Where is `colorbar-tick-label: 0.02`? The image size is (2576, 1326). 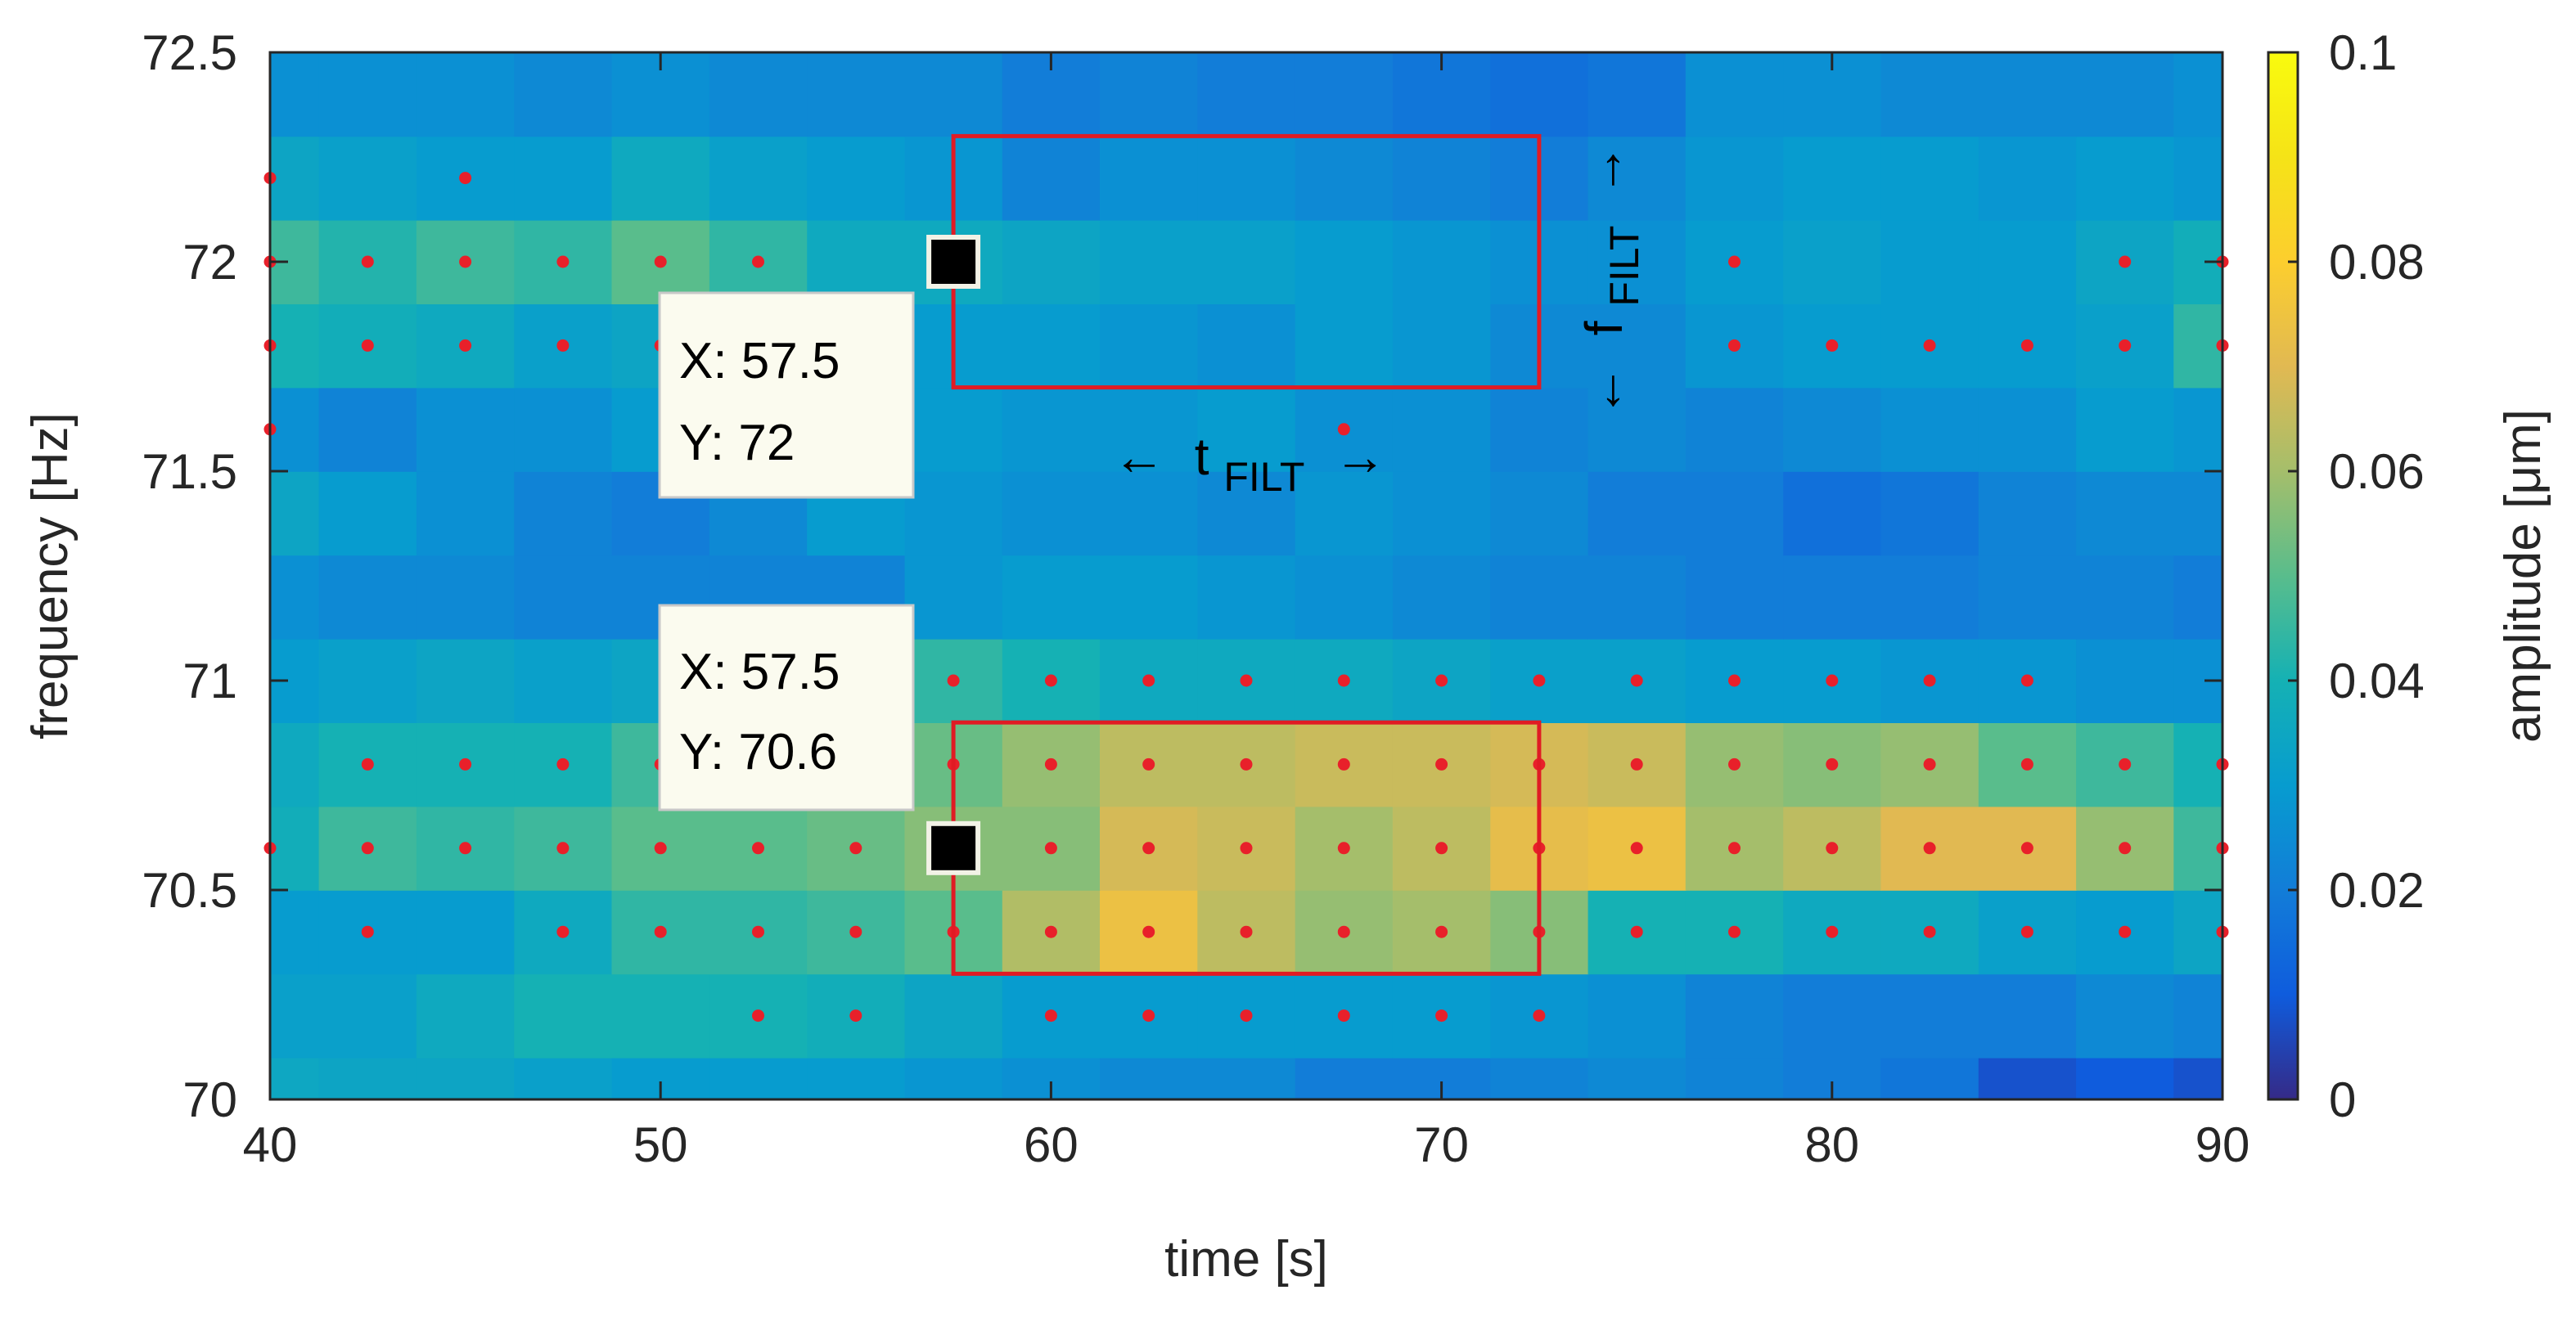
colorbar-tick-label: 0.02 is located at coordinates (2377, 891).